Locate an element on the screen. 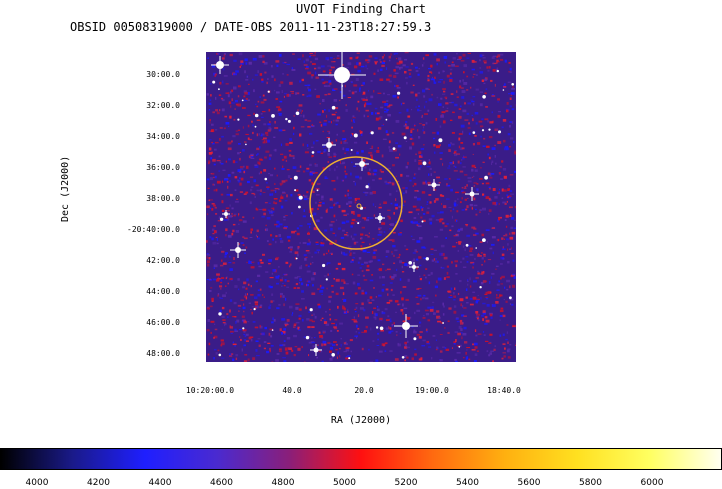 The image size is (722, 489). x-tick-label: 20.0 is located at coordinates (364, 390).